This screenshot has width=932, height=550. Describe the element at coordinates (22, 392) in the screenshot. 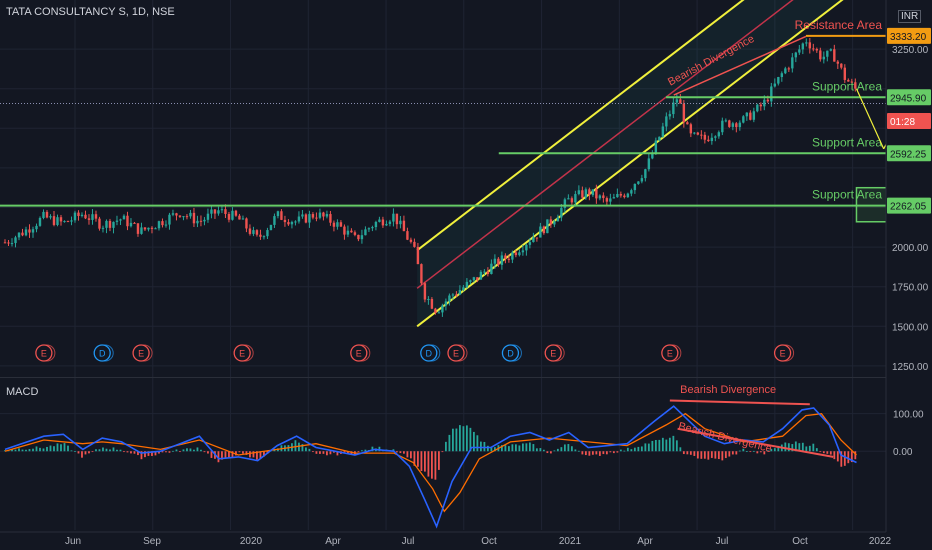

I see `macd-title: MACD` at that location.